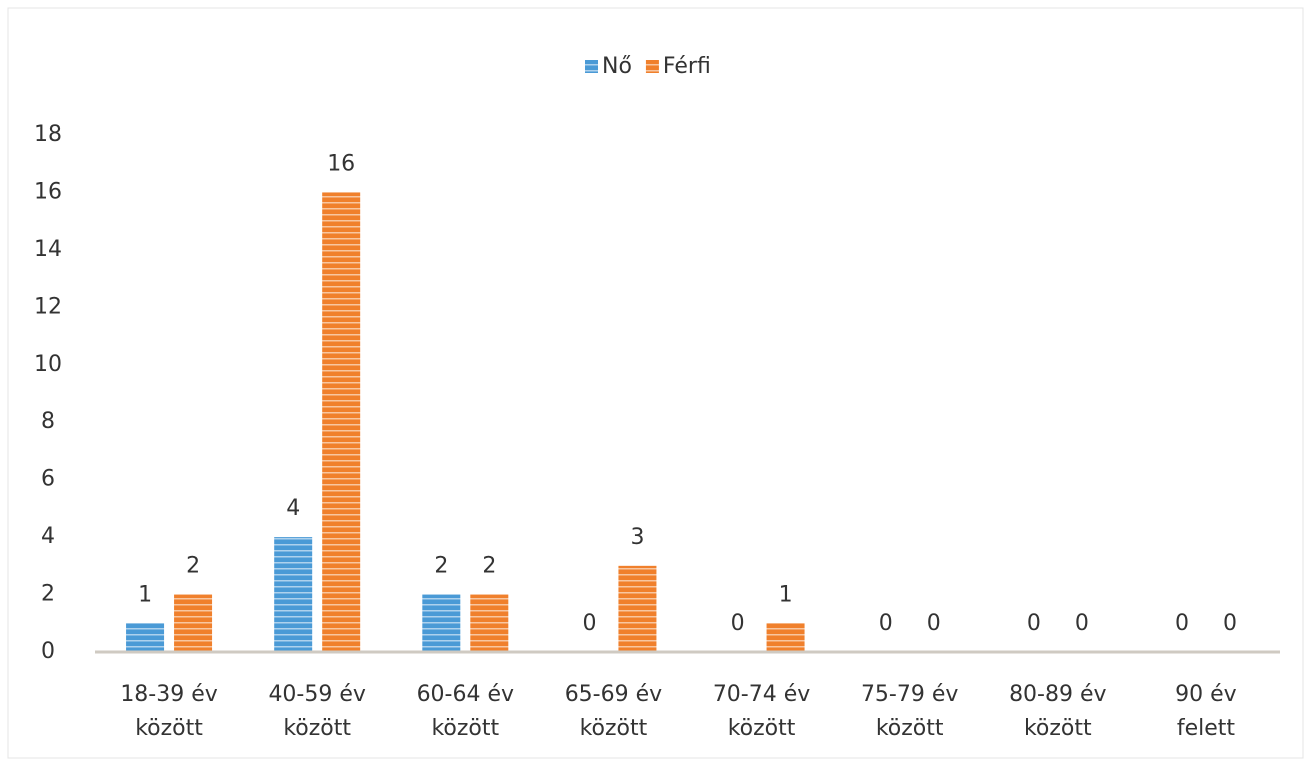 This screenshot has width=1311, height=766. What do you see at coordinates (293, 508) in the screenshot?
I see `data-label: 4` at bounding box center [293, 508].